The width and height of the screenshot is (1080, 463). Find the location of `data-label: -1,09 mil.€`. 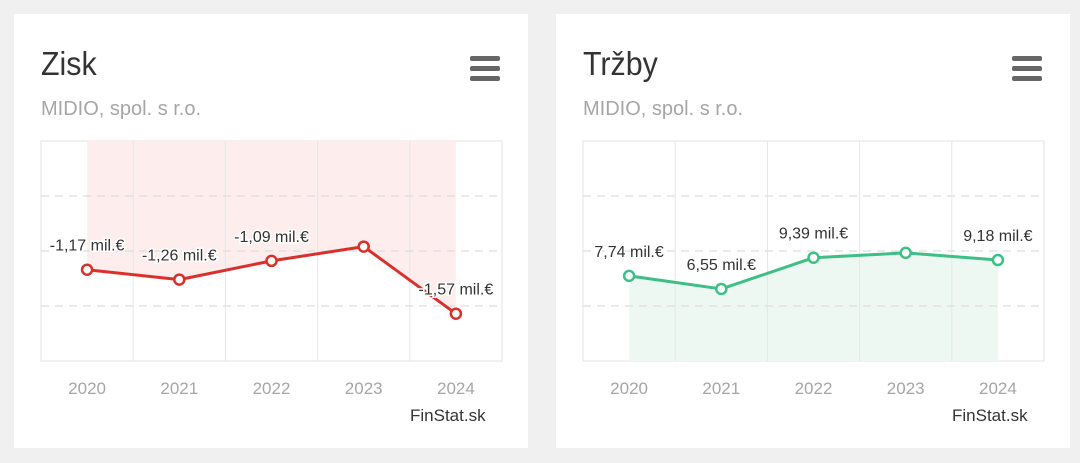

data-label: -1,09 mil.€ is located at coordinates (271, 237).